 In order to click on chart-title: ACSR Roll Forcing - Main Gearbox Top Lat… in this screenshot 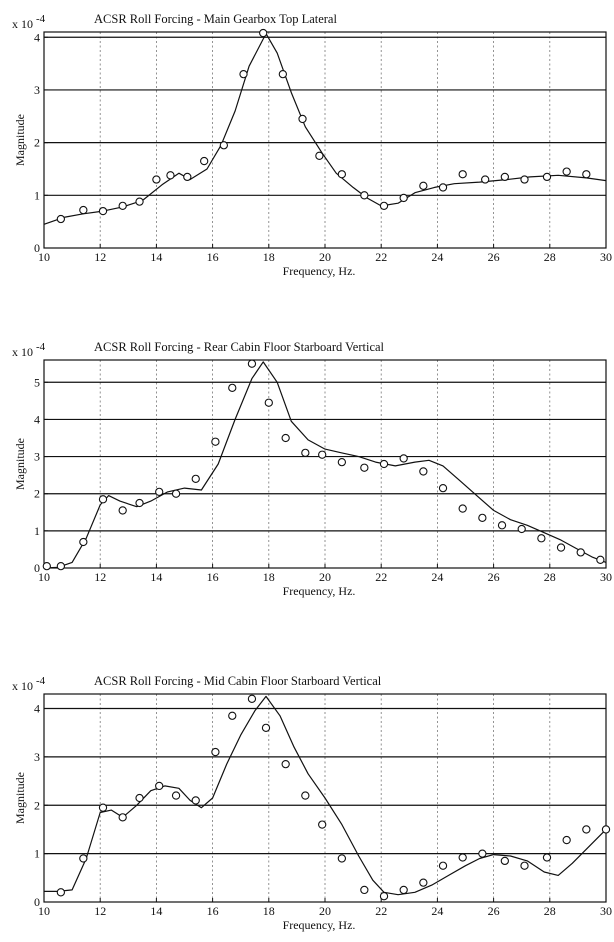, I will do `click(215, 19)`.